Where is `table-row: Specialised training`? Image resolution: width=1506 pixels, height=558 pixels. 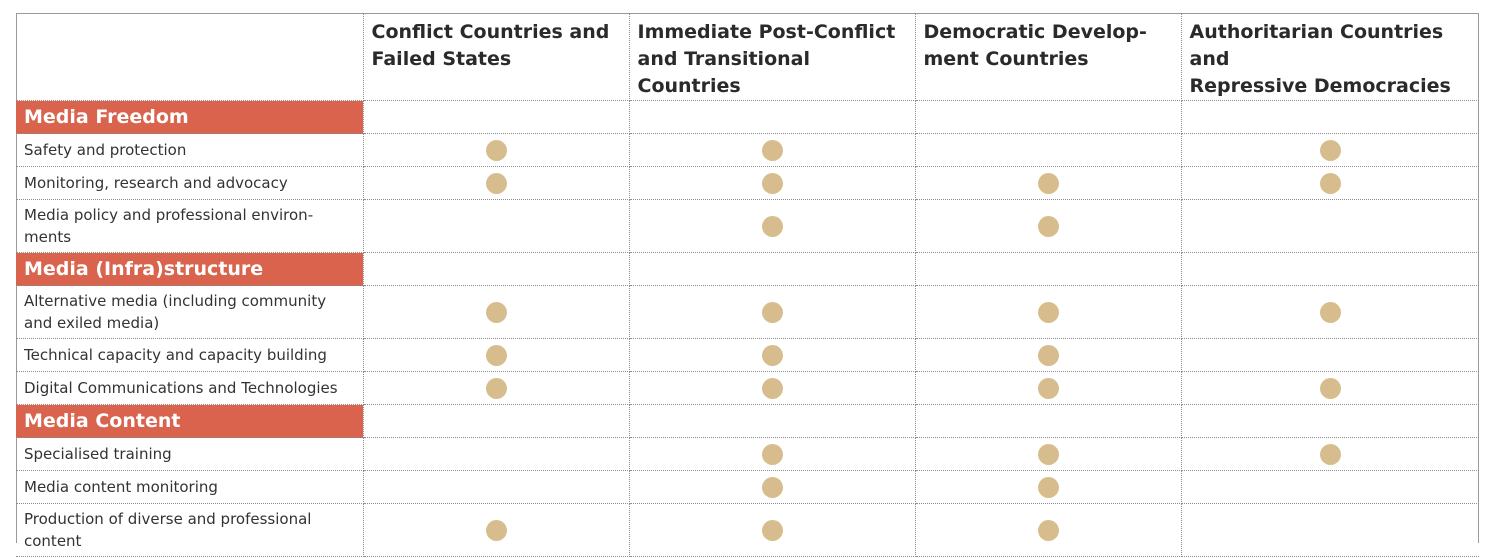 table-row: Specialised training is located at coordinates (747, 454).